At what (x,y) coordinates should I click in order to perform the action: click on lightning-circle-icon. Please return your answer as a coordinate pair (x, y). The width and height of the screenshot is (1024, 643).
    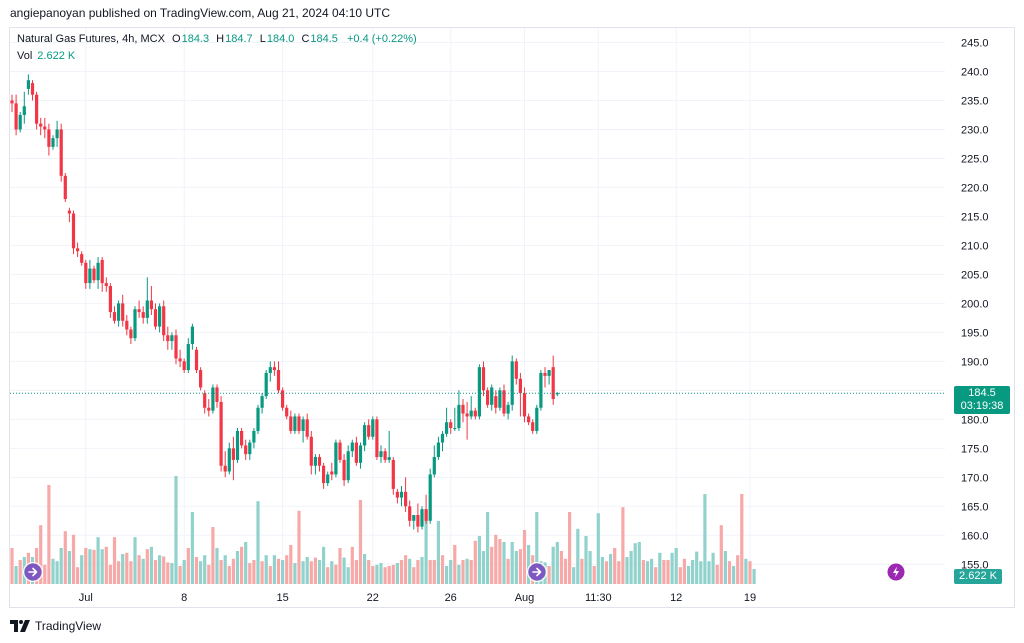
    Looking at the image, I should click on (896, 572).